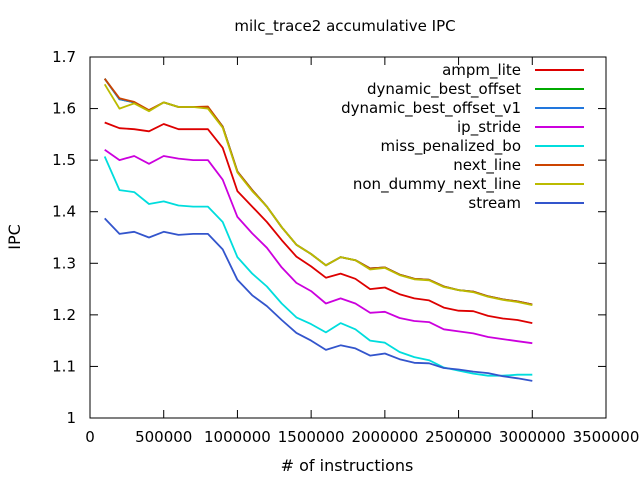 The image size is (640, 480). Describe the element at coordinates (64, 212) in the screenshot. I see `y-tick-label: 1.4` at that location.